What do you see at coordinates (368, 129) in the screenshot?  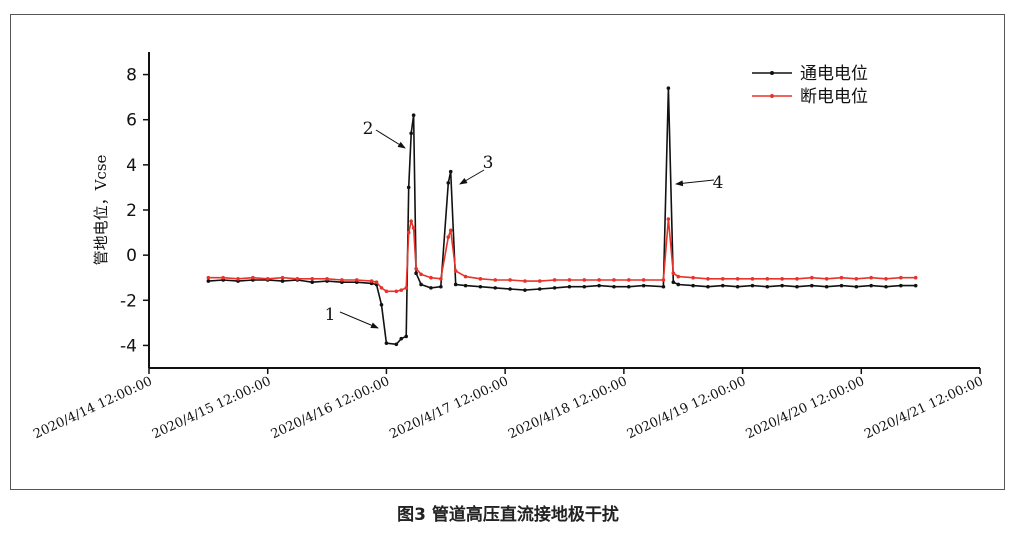 I see `annotation: 2` at bounding box center [368, 129].